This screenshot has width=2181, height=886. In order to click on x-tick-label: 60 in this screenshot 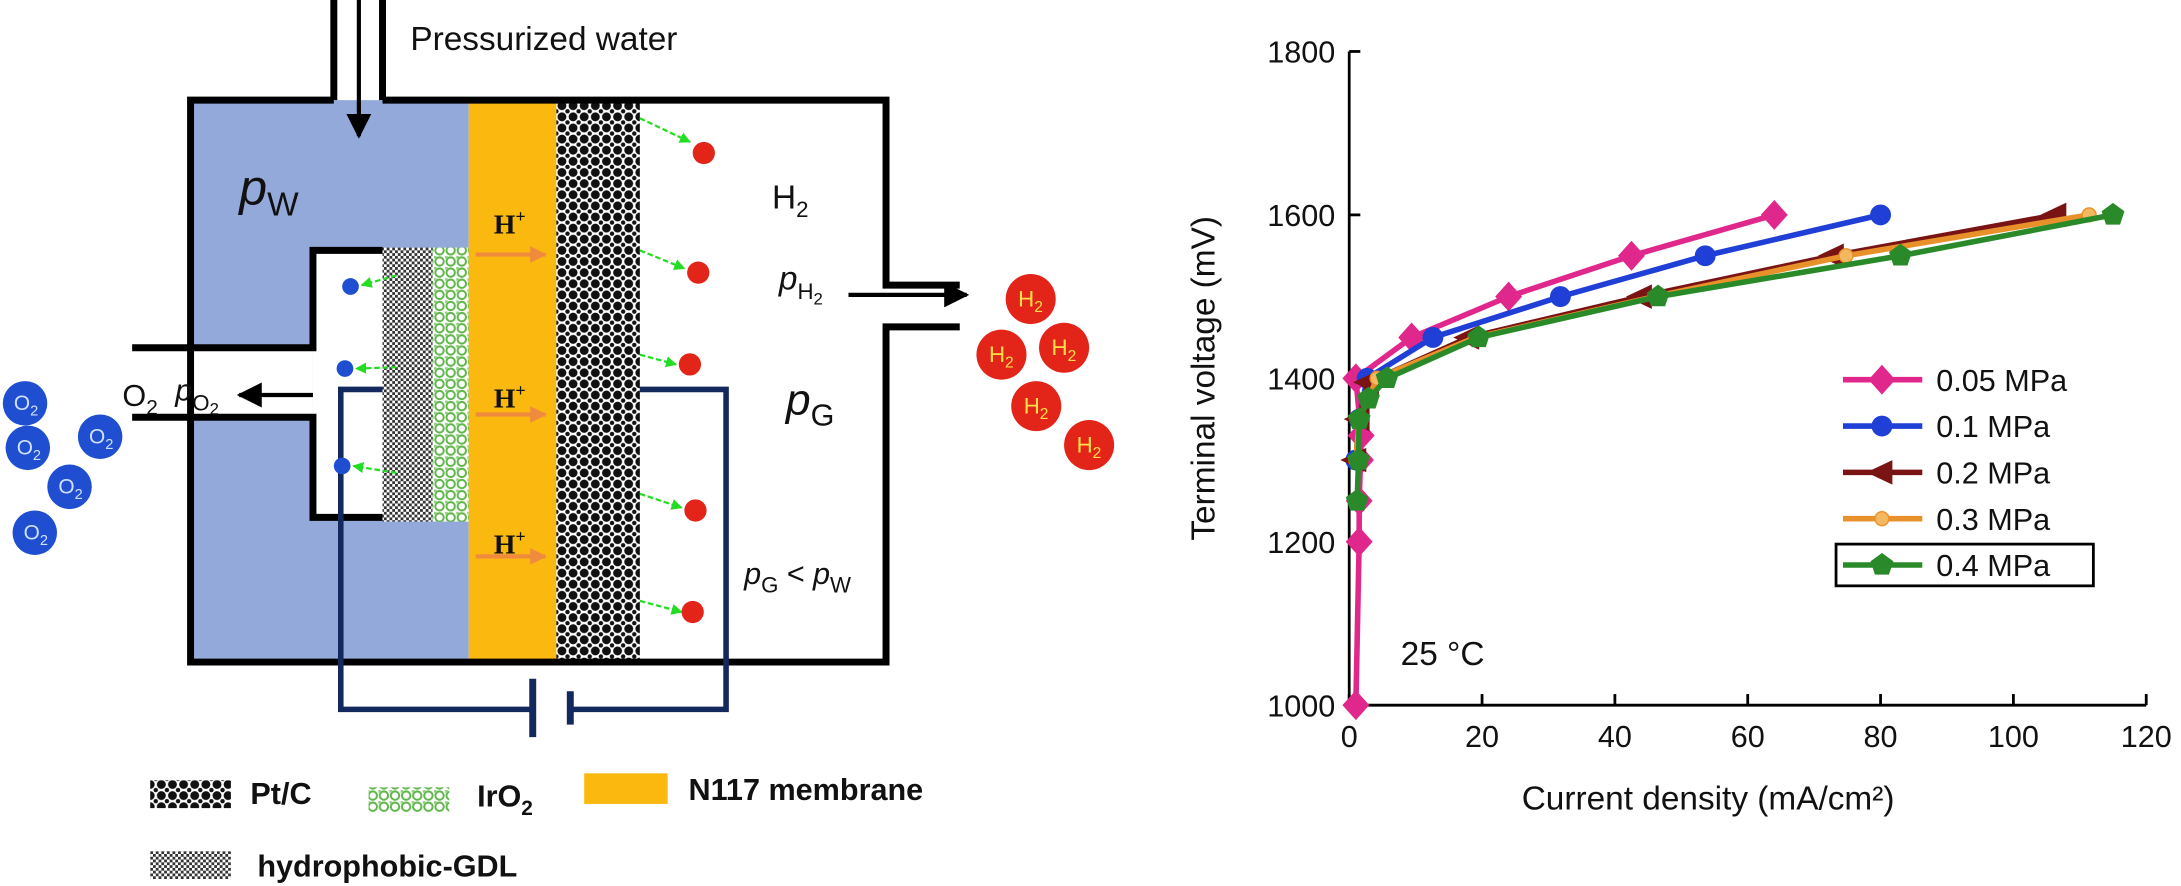, I will do `click(1748, 737)`.